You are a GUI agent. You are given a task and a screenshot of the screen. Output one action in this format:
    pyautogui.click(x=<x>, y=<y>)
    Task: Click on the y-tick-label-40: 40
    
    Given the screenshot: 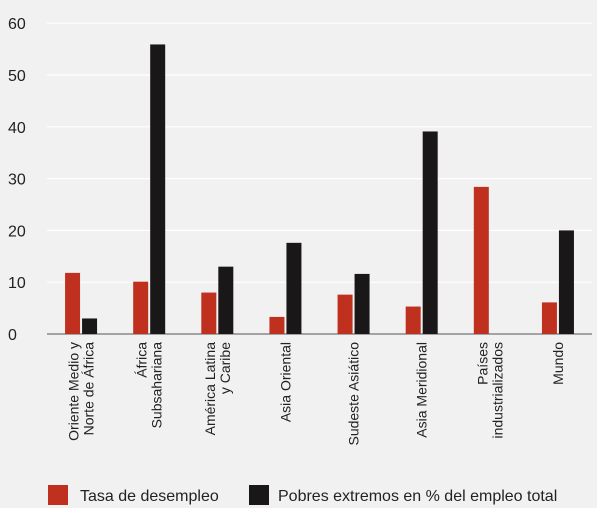 What is the action you would take?
    pyautogui.click(x=17, y=128)
    